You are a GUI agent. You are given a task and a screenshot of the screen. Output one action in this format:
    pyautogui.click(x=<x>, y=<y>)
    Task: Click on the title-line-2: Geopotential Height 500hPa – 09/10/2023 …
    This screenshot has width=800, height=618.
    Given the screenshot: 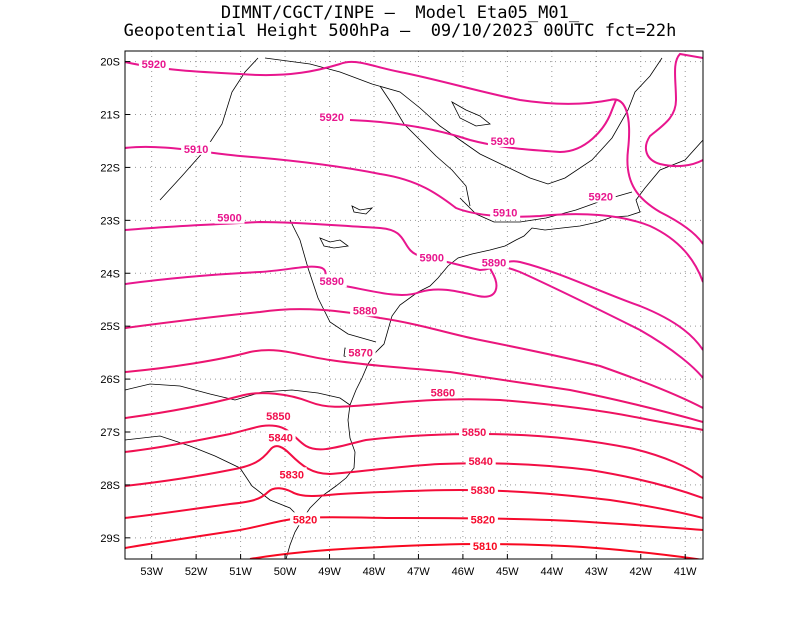 What is the action you would take?
    pyautogui.click(x=400, y=31)
    